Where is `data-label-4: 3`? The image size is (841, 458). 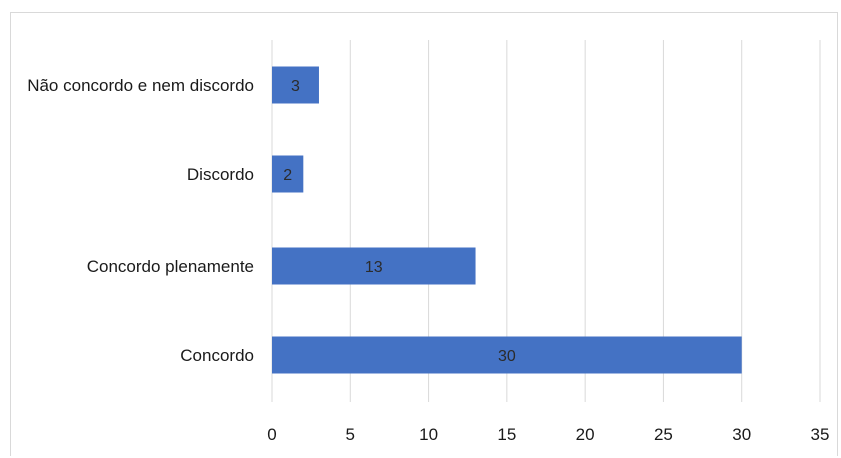 data-label-4: 3 is located at coordinates (295, 86).